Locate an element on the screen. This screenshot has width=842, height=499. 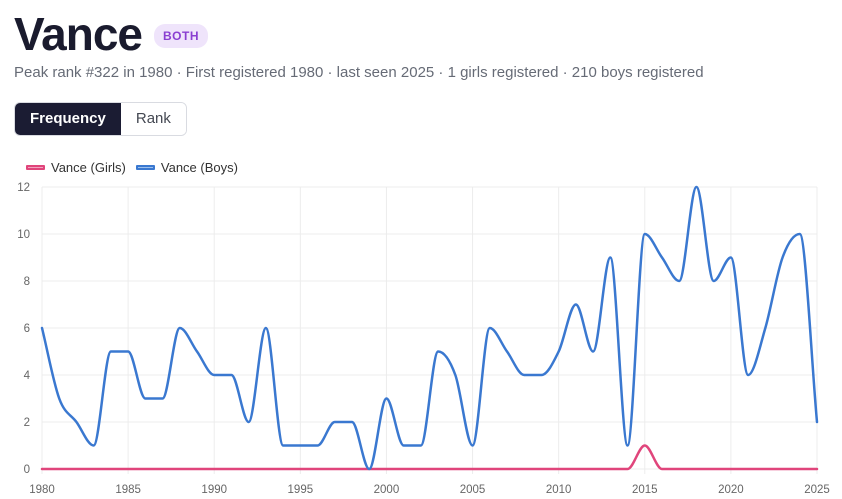
point-girls-2004 is located at coordinates (455, 469).